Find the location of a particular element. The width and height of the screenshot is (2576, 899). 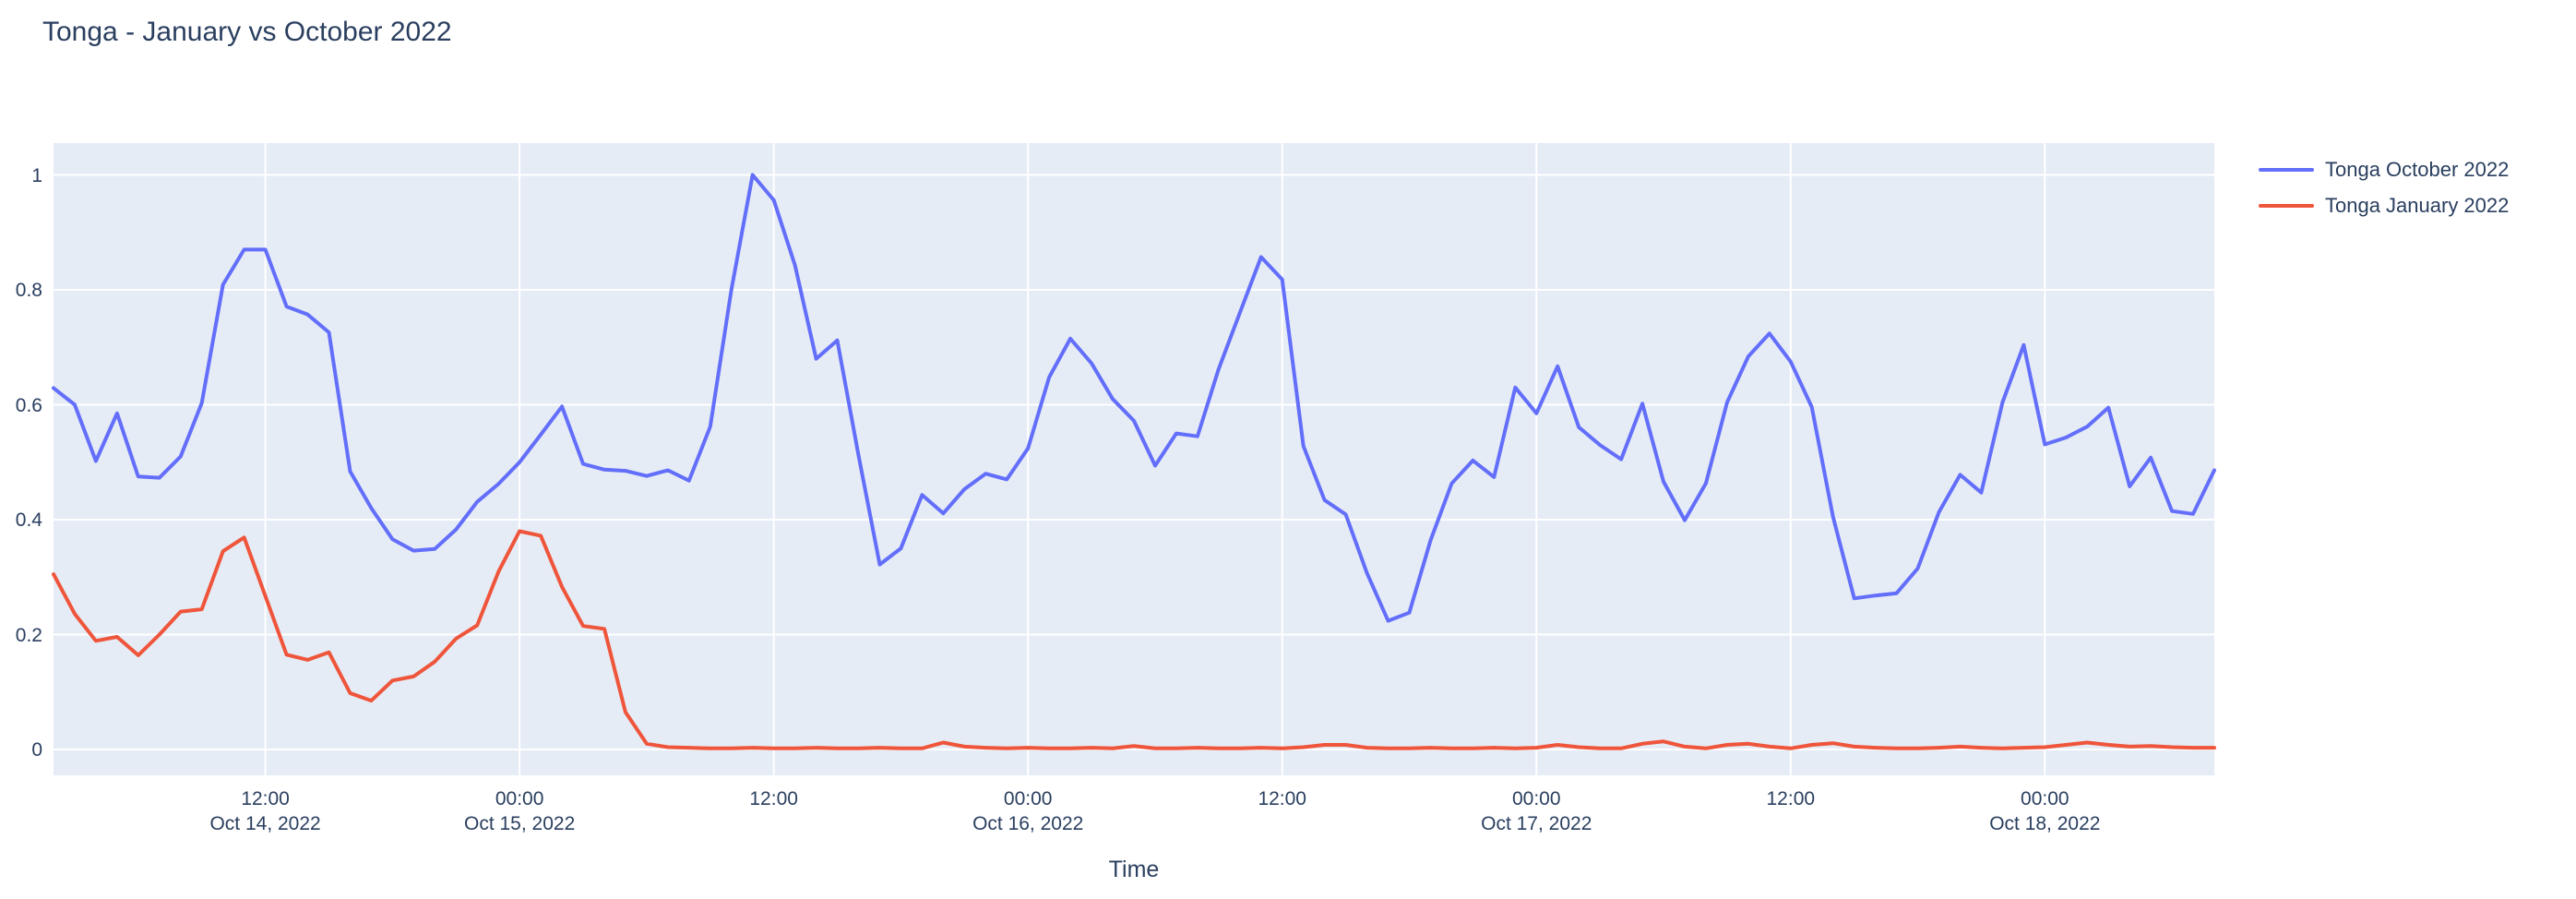

x-tick-label: 00:00 Oct 15, 2022 is located at coordinates (520, 811).